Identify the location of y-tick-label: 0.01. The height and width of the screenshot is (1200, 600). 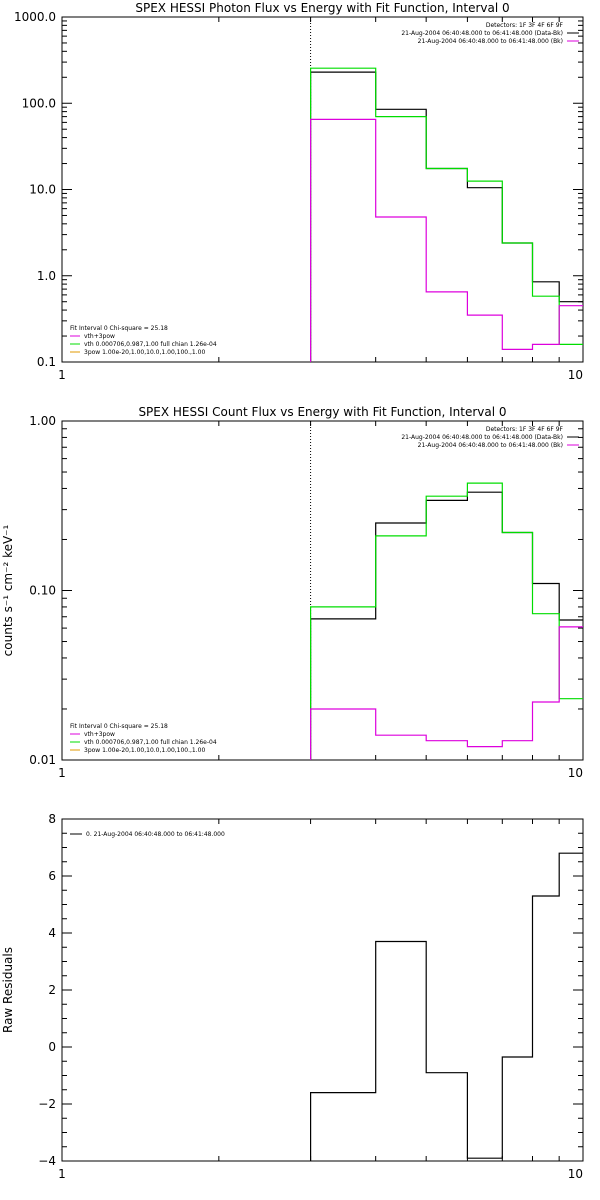
(42, 760).